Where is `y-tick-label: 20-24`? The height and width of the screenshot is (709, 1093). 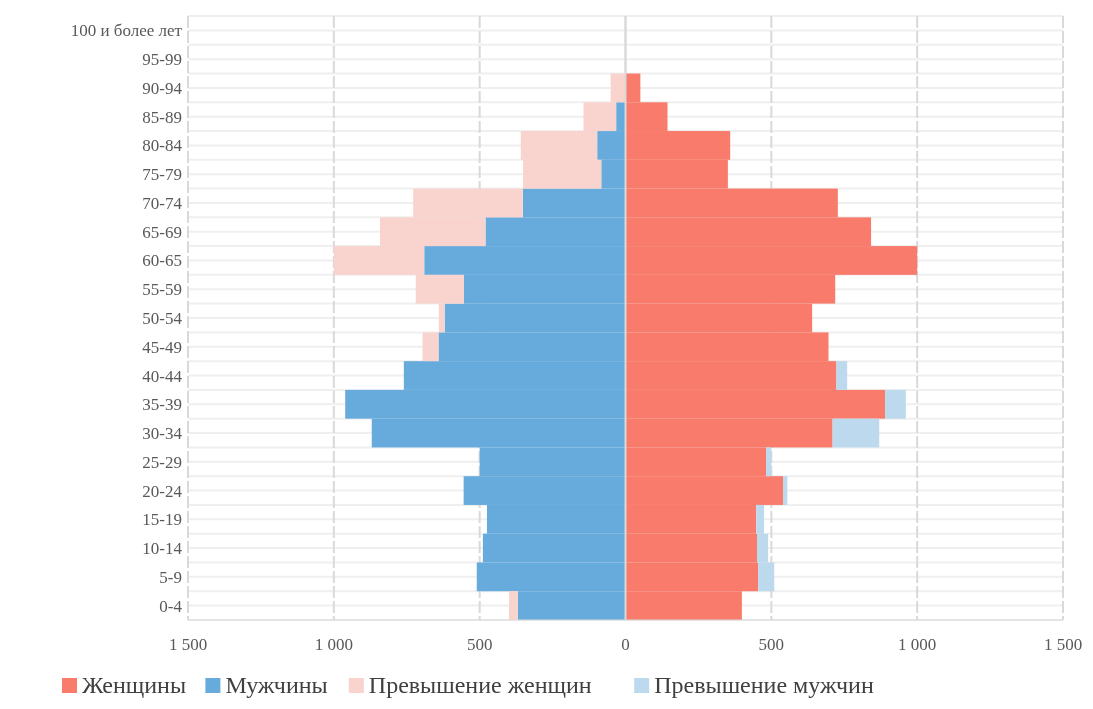 y-tick-label: 20-24 is located at coordinates (162, 491).